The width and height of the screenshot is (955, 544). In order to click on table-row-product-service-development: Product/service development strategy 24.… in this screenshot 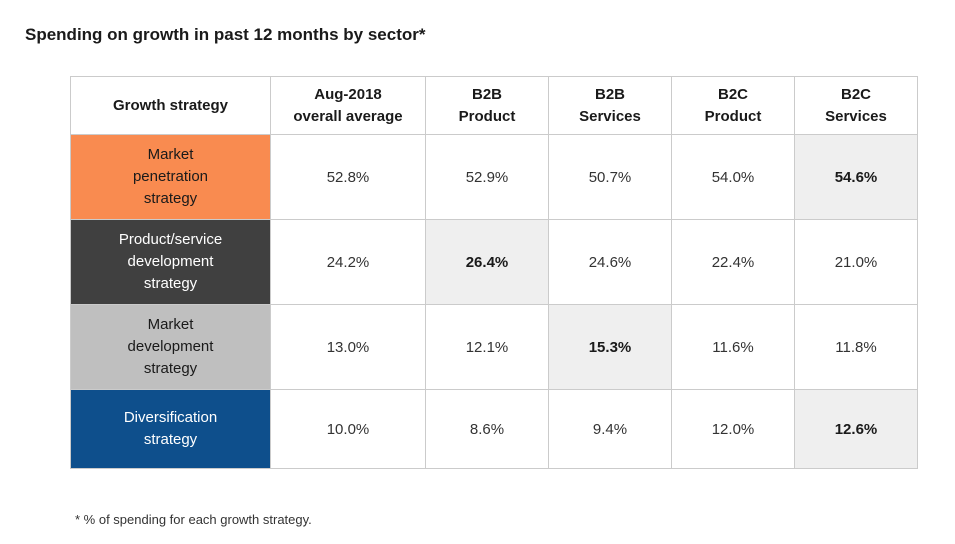, I will do `click(494, 262)`.